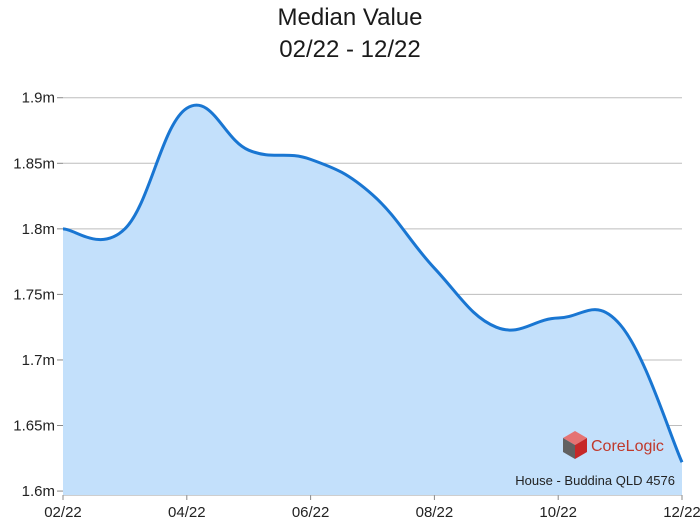 The image size is (700, 521). Describe the element at coordinates (38, 491) in the screenshot. I see `y-tick-label: 1.6m` at that location.